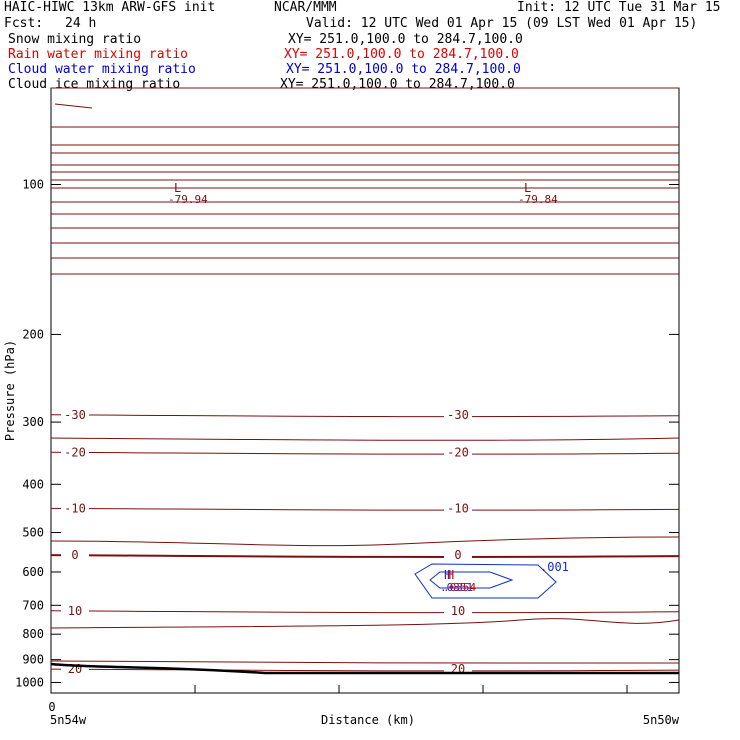 This screenshot has height=740, width=740. I want to click on field-xy-rain: XY= 251.0,100.0 to 284.7,100.0, so click(401, 54).